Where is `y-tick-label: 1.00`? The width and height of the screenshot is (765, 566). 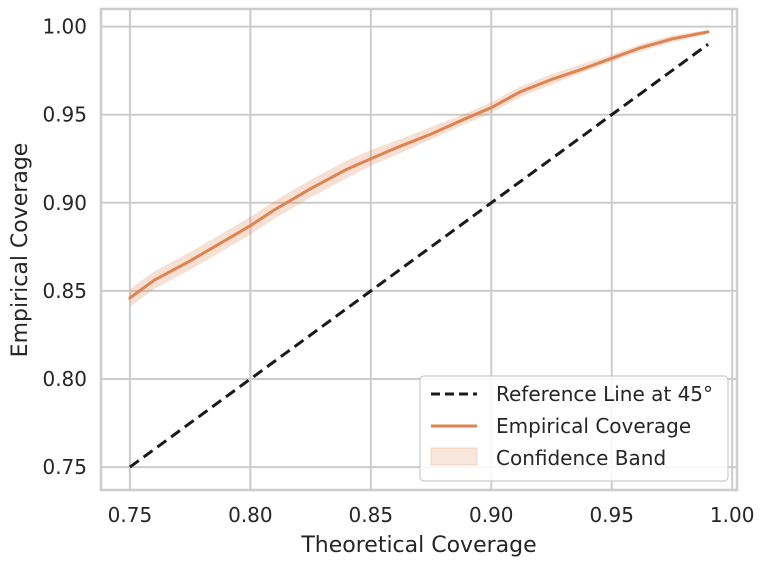
y-tick-label: 1.00 is located at coordinates (64, 27).